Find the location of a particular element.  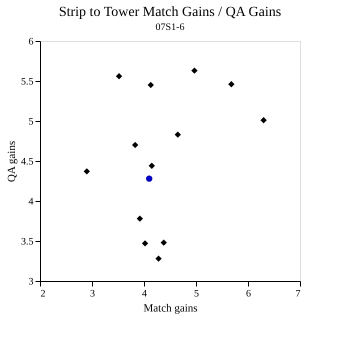

x-tick-label: 7 is located at coordinates (298, 294).